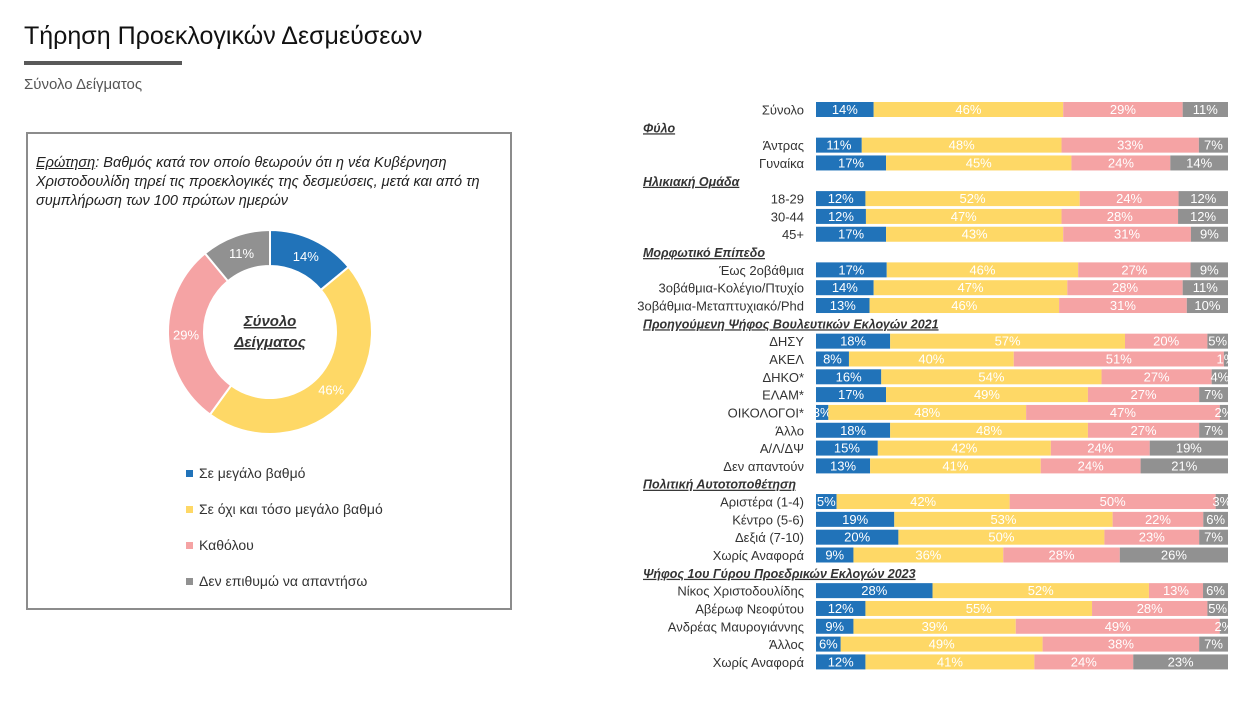 The height and width of the screenshot is (724, 1258). Describe the element at coordinates (720, 306) in the screenshot. I see `bar-row-label: 3οβάθμια-Μεταπτυχιακό/Phd` at that location.